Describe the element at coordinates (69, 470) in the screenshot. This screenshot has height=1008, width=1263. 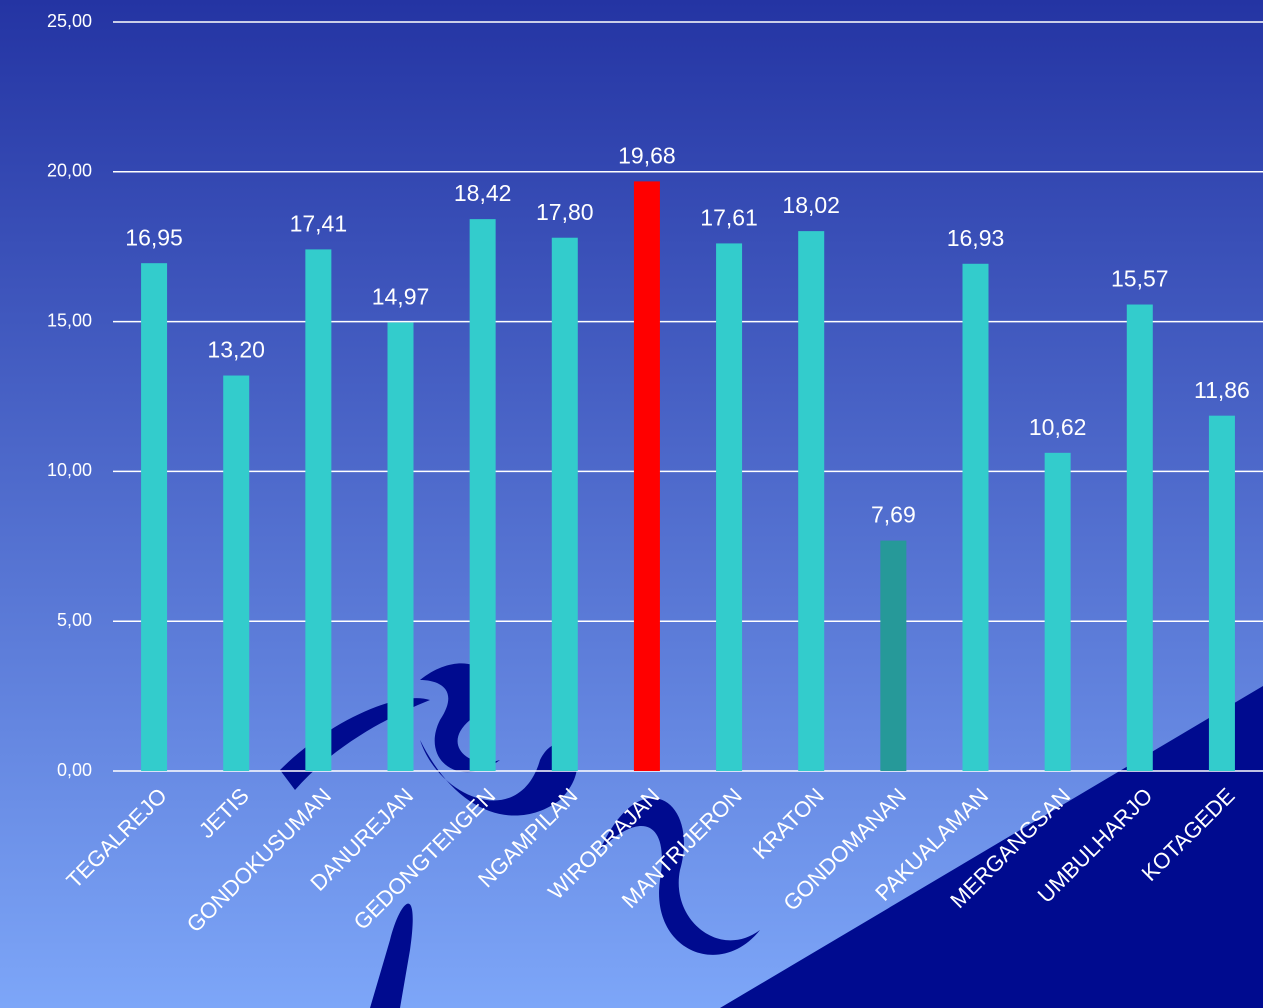
I see `y-tick-label: 10,00` at that location.